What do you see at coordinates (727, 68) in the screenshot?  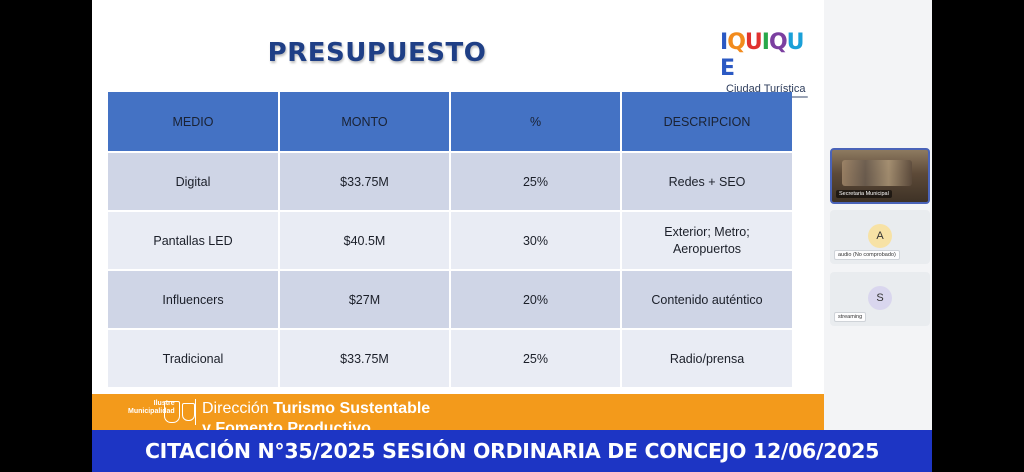 I see `logo-letter: E` at bounding box center [727, 68].